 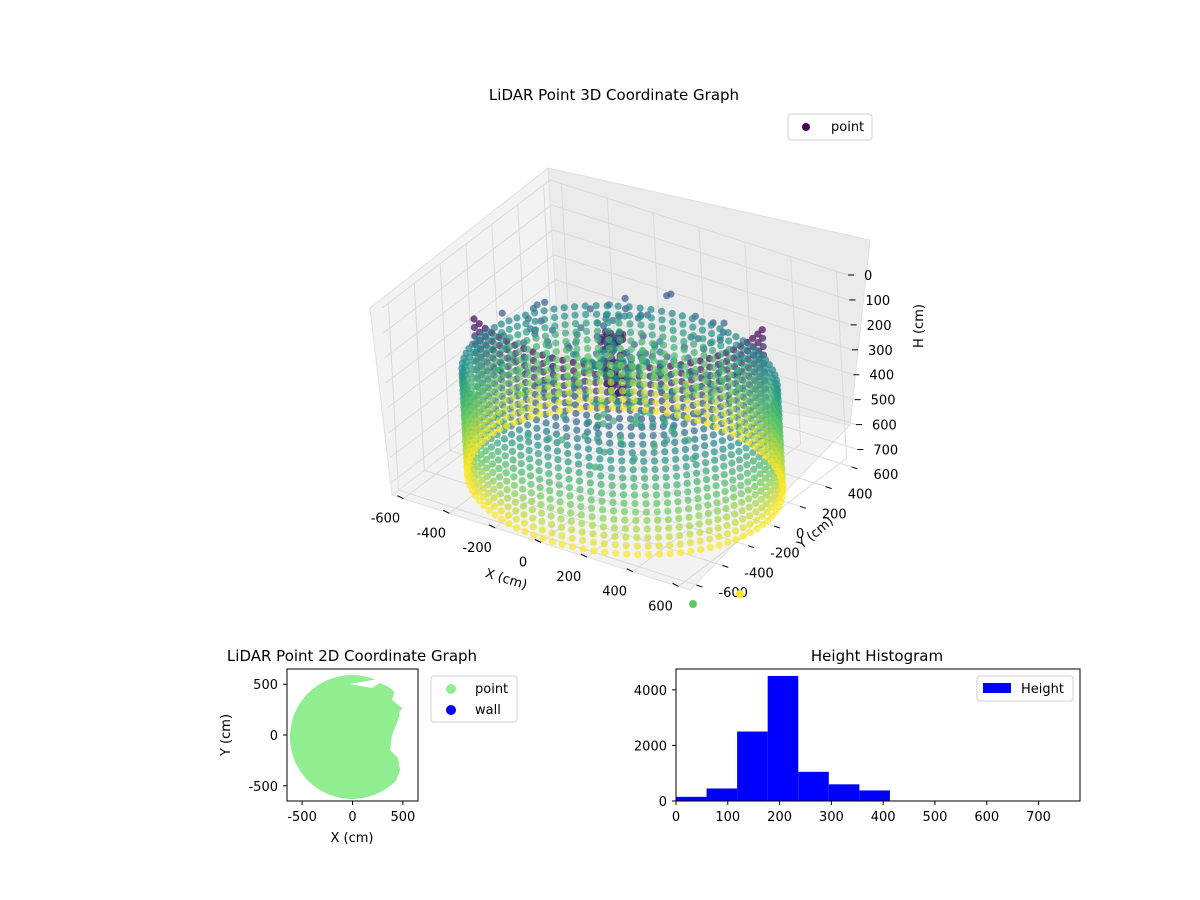 What do you see at coordinates (842, 754) in the screenshot?
I see `axes-histogram: 0 100 200 300 400 500 600 700 0 2000 4000` at bounding box center [842, 754].